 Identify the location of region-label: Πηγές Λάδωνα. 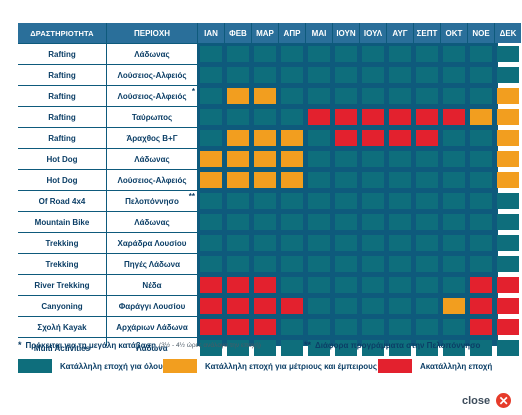
(152, 264).